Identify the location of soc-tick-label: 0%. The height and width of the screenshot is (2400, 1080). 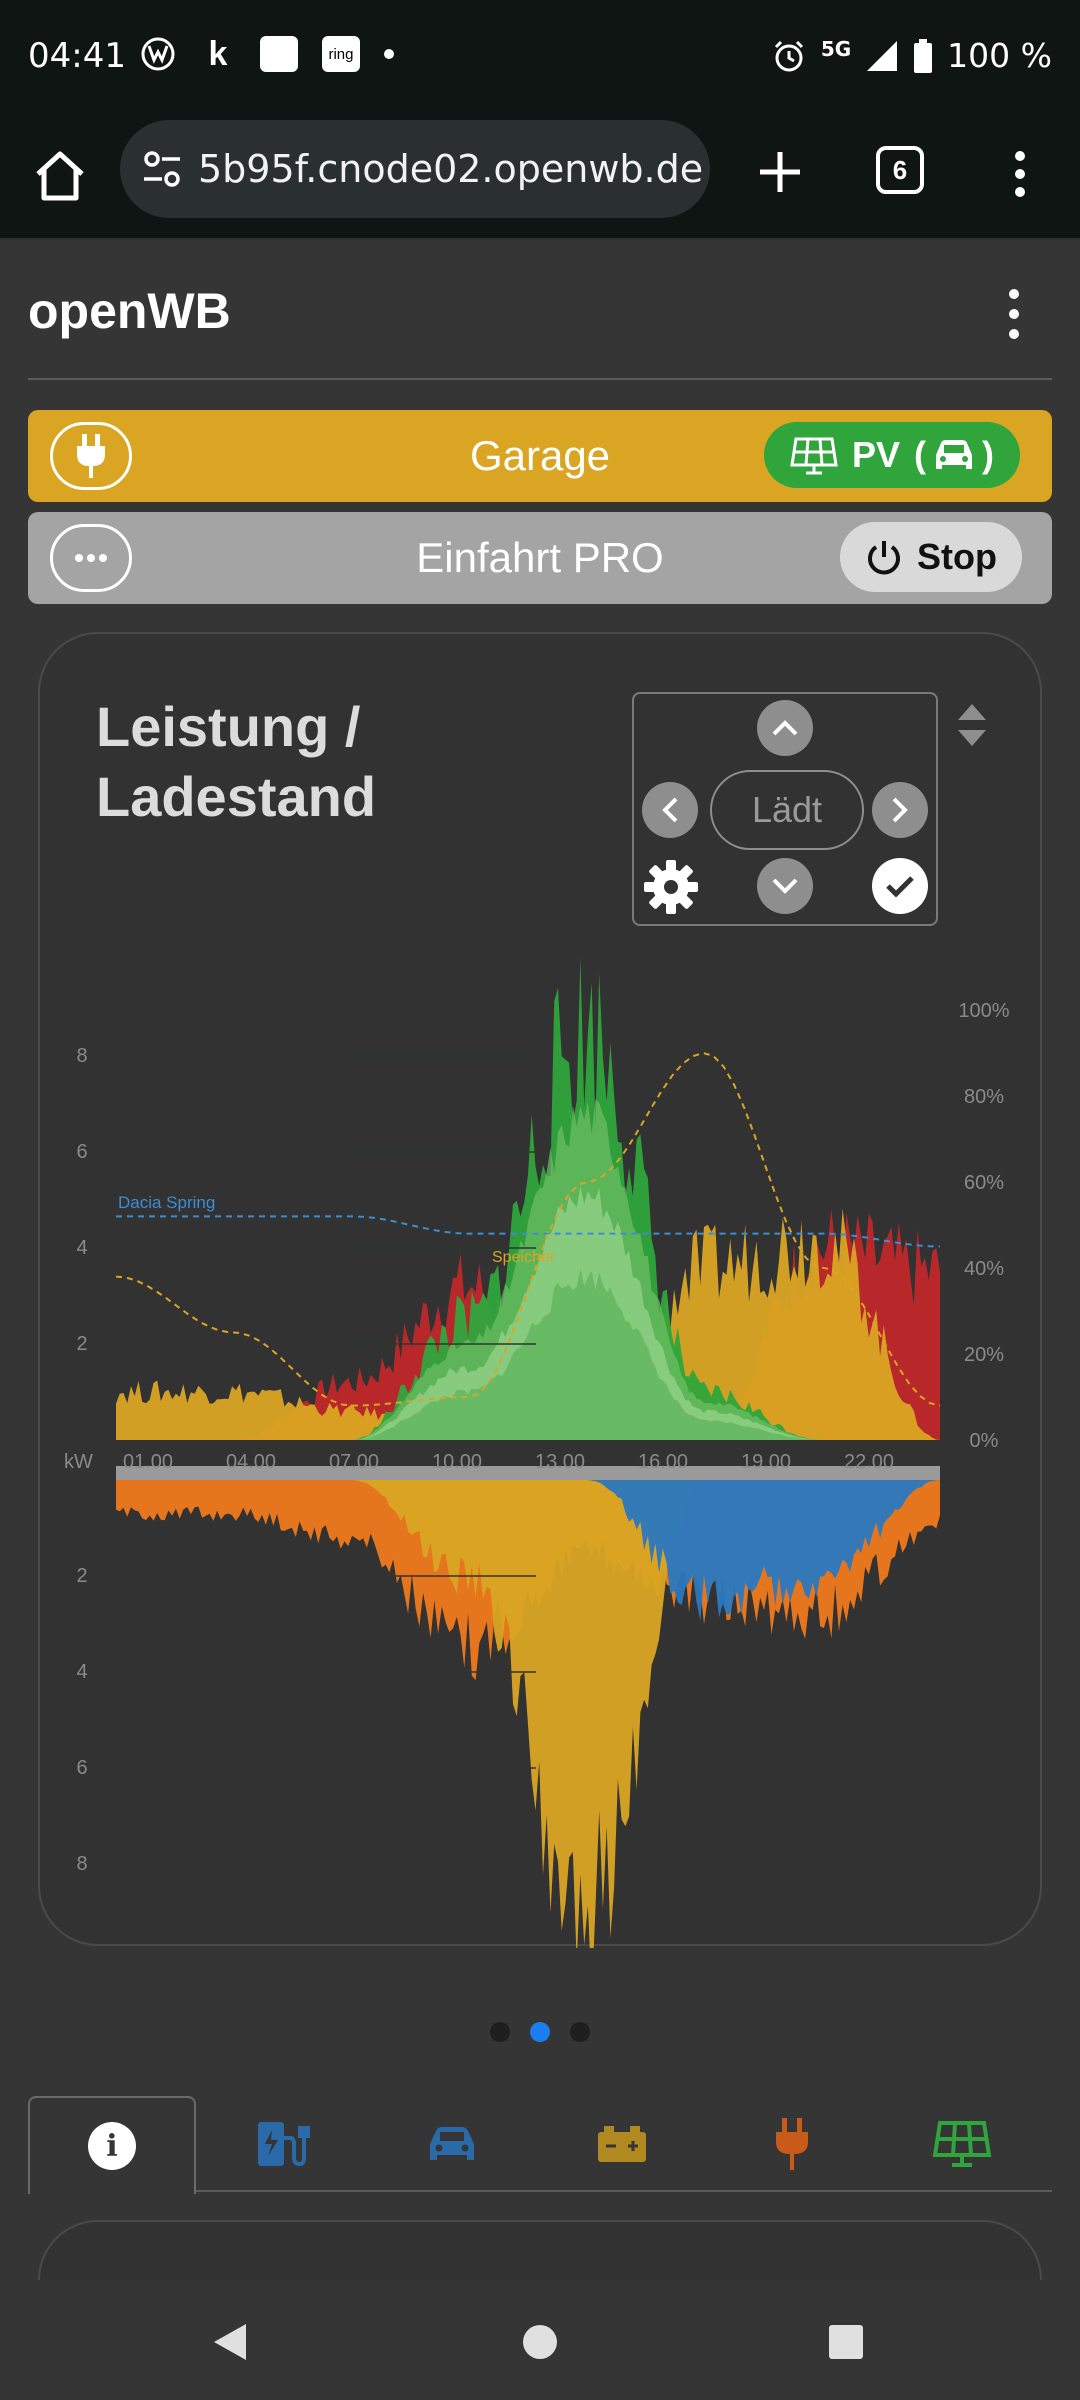
(984, 1441).